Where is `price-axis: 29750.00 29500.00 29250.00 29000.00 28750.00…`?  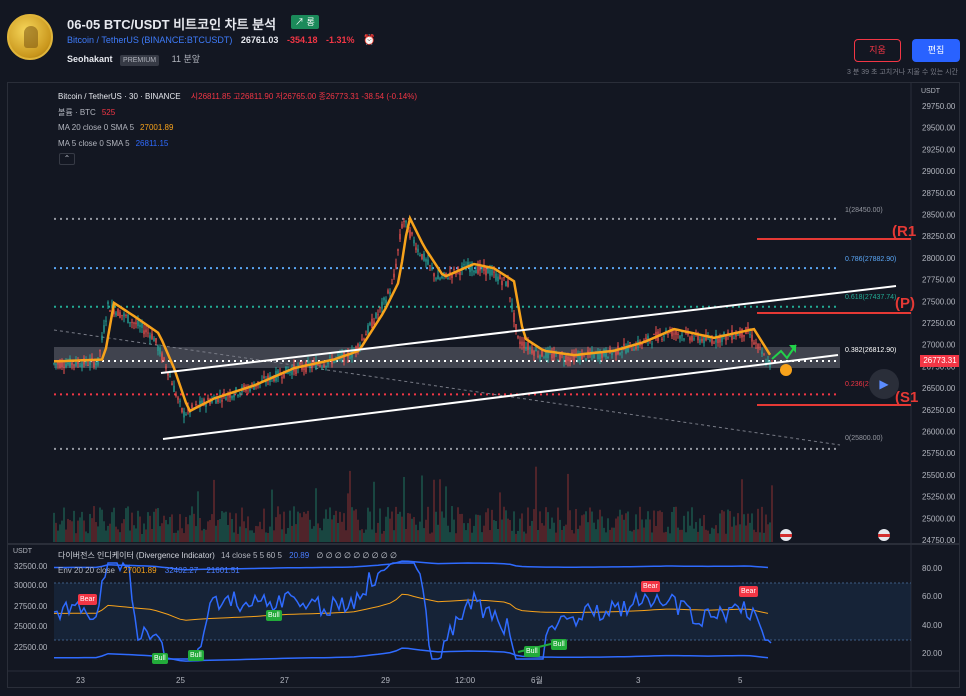
price-axis: 29750.00 29500.00 29250.00 29000.00 28750.00… is located at coordinates (939, 323).